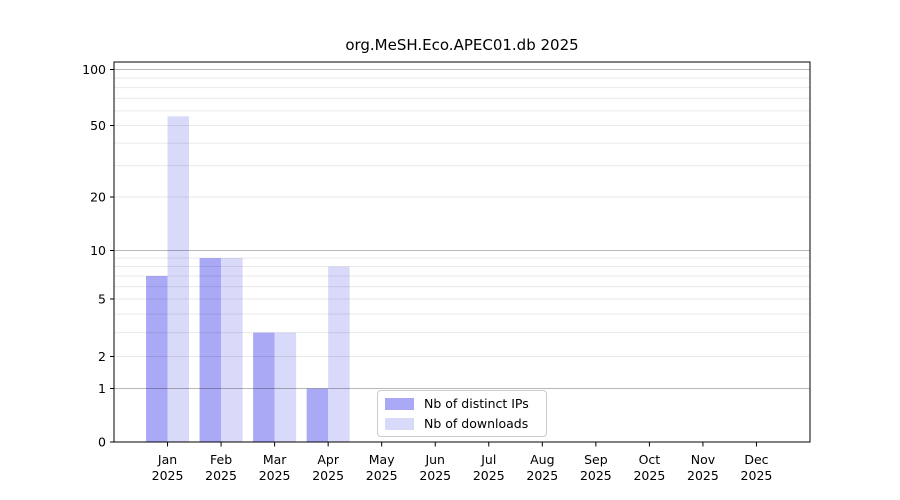 This screenshot has width=900, height=500. Describe the element at coordinates (102, 299) in the screenshot. I see `y-tick-label-5: 5` at that location.